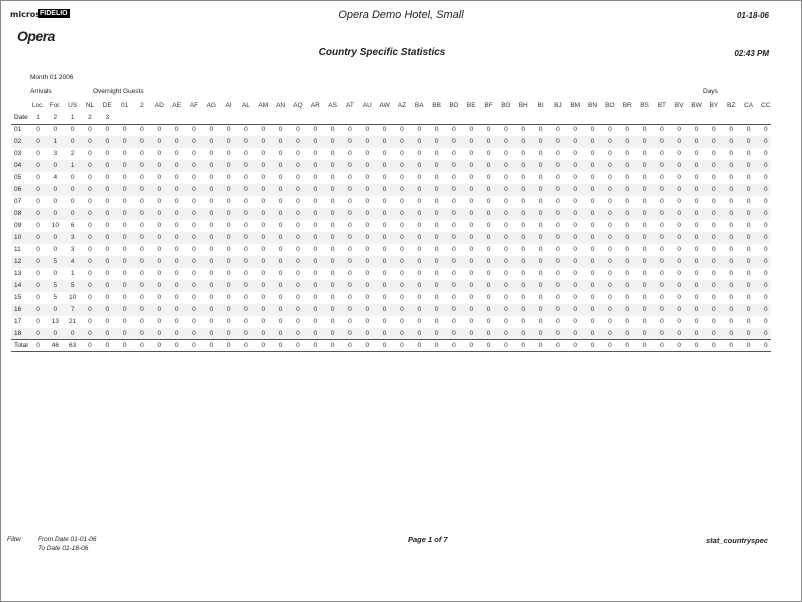  Describe the element at coordinates (55, 285) in the screenshot. I see `cell-value: 5` at that location.